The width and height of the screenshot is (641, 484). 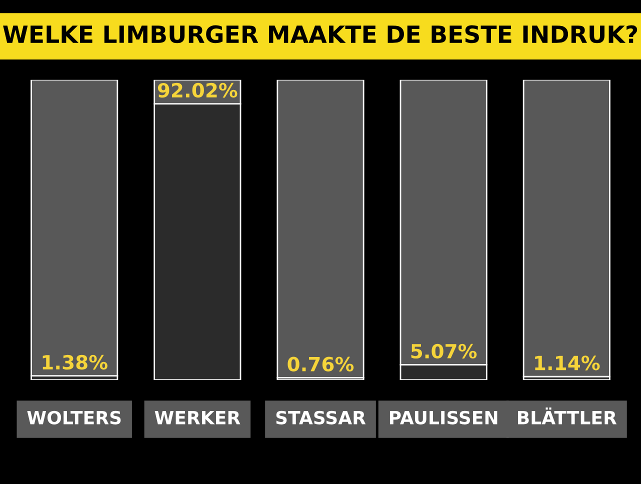 What do you see at coordinates (197, 417) in the screenshot?
I see `x-tick-label: WERKER` at bounding box center [197, 417].